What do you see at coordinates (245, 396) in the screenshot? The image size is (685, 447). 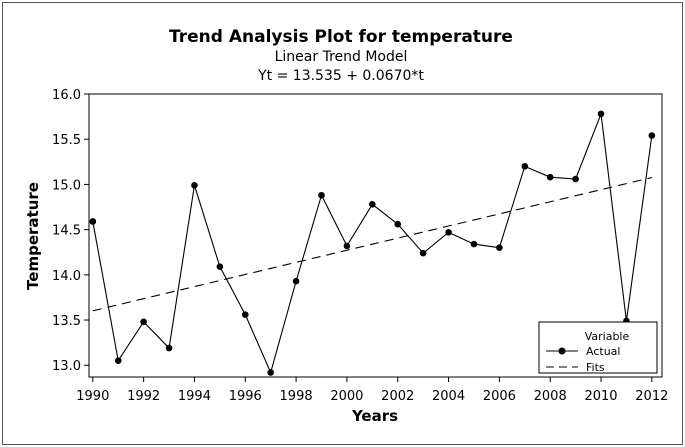 I see `x-tick-label: 1996` at bounding box center [245, 396].